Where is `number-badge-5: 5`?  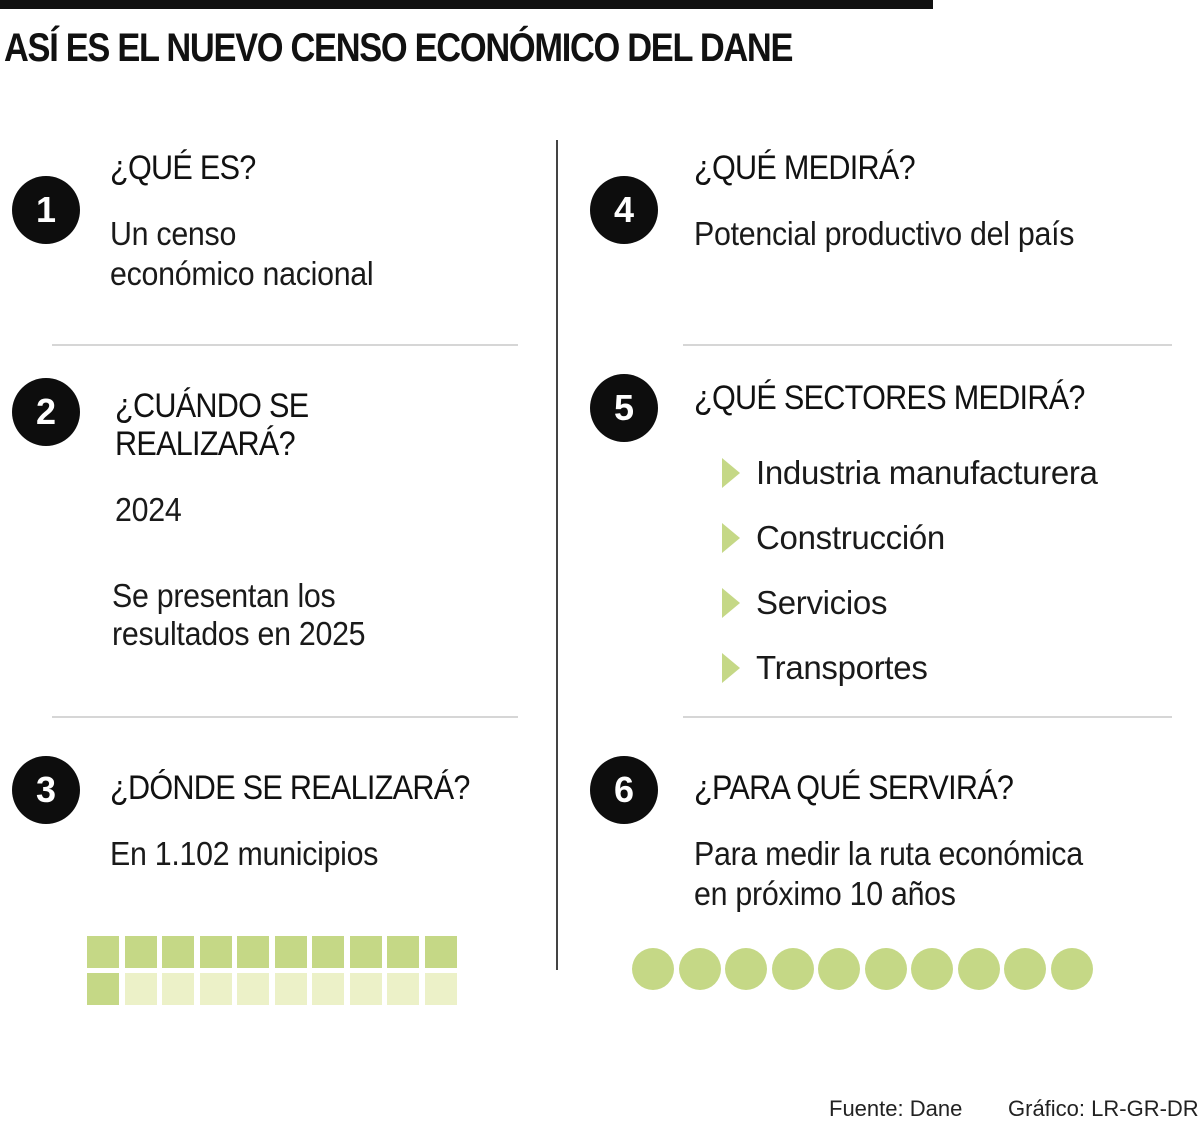
number-badge-5: 5 is located at coordinates (624, 408).